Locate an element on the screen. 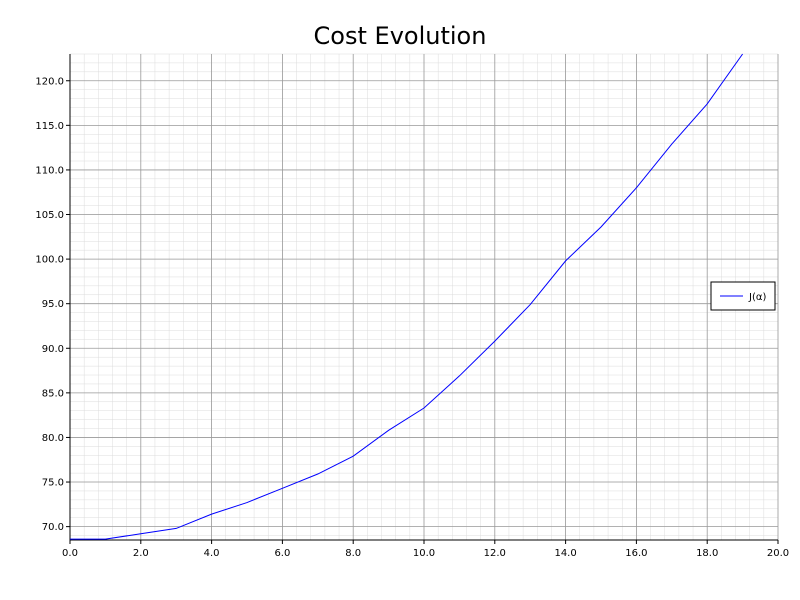 This screenshot has height=600, width=800. legend: J(α) is located at coordinates (743, 296).